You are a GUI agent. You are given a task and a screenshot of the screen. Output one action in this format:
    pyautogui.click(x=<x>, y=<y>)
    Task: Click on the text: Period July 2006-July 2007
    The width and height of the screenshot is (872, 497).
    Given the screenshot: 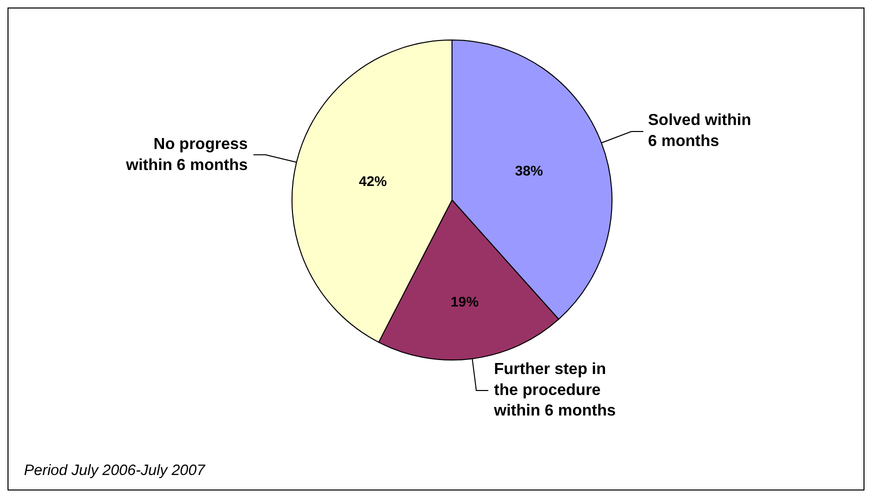 What is the action you would take?
    pyautogui.click(x=115, y=470)
    